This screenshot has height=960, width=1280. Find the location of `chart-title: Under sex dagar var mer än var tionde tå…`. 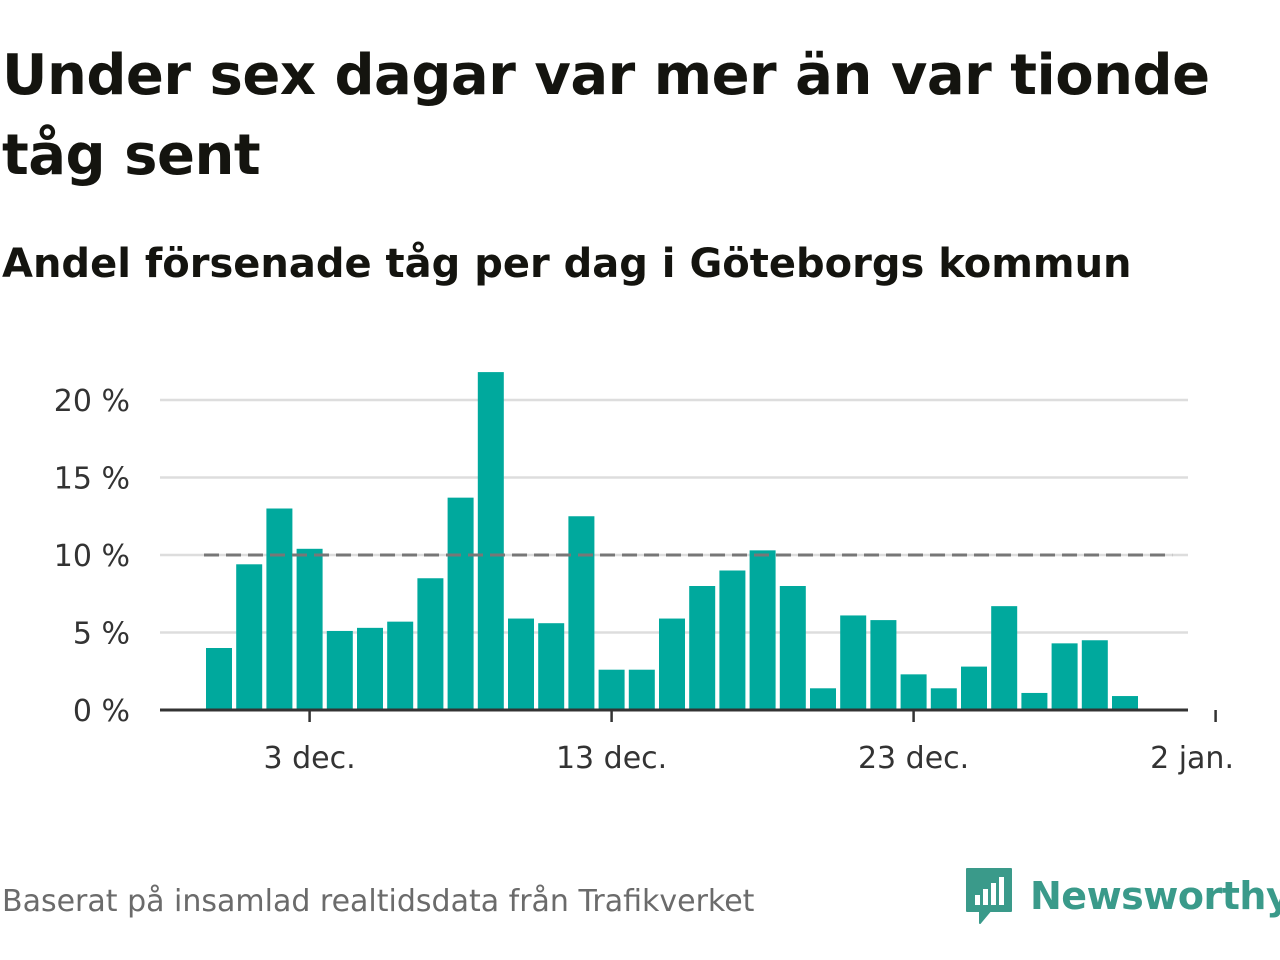

chart-title: Under sex dagar var mer än var tionde tå… is located at coordinates (606, 115).